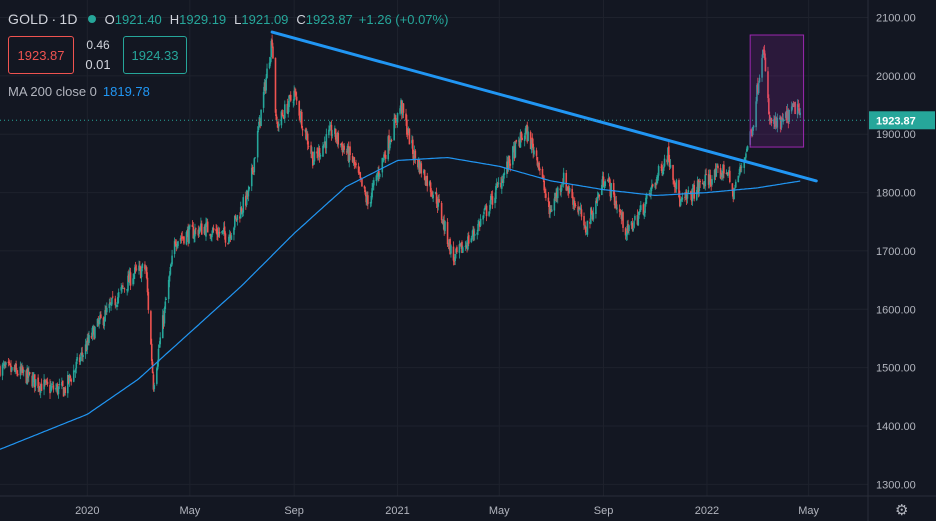 This screenshot has width=936, height=521. What do you see at coordinates (902, 510) in the screenshot?
I see `gear-icon: ⚙` at bounding box center [902, 510].